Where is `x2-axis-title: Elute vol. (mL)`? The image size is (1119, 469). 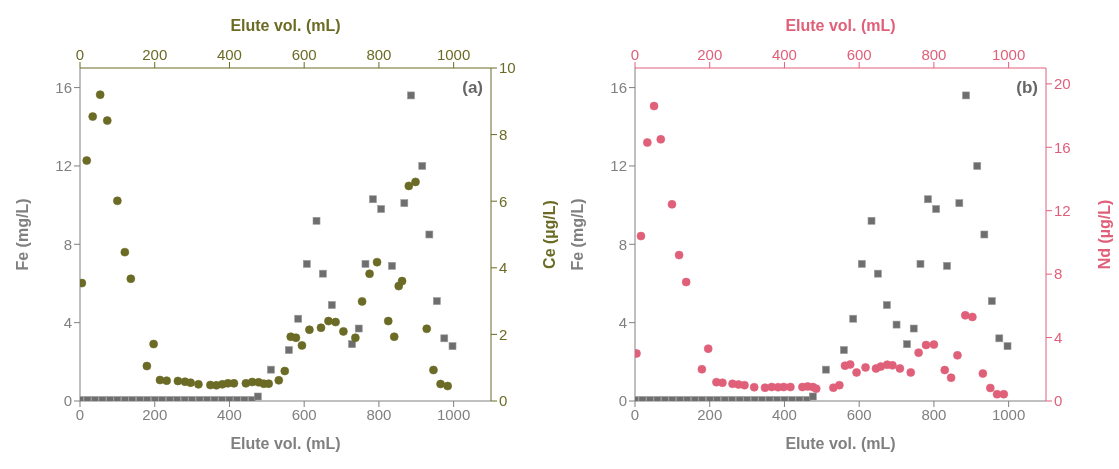 x2-axis-title: Elute vol. (mL) is located at coordinates (285, 26).